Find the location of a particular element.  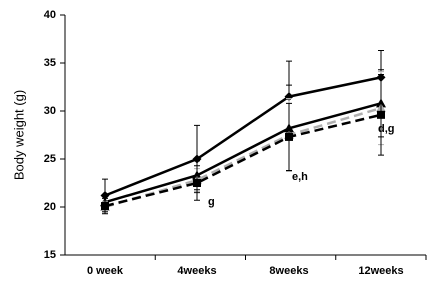

x-tick-label: 0 week is located at coordinates (105, 271).